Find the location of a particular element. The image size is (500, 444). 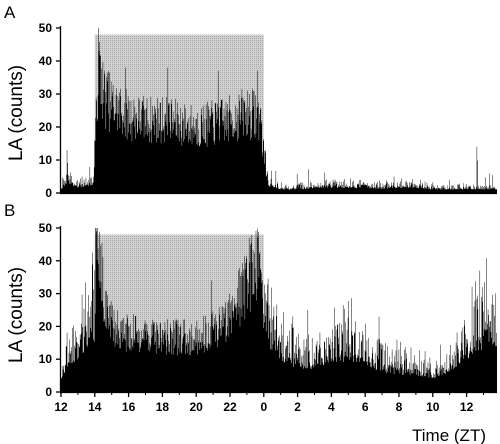

panel-b-y-tick-label-10: 10 is located at coordinates (46, 359).